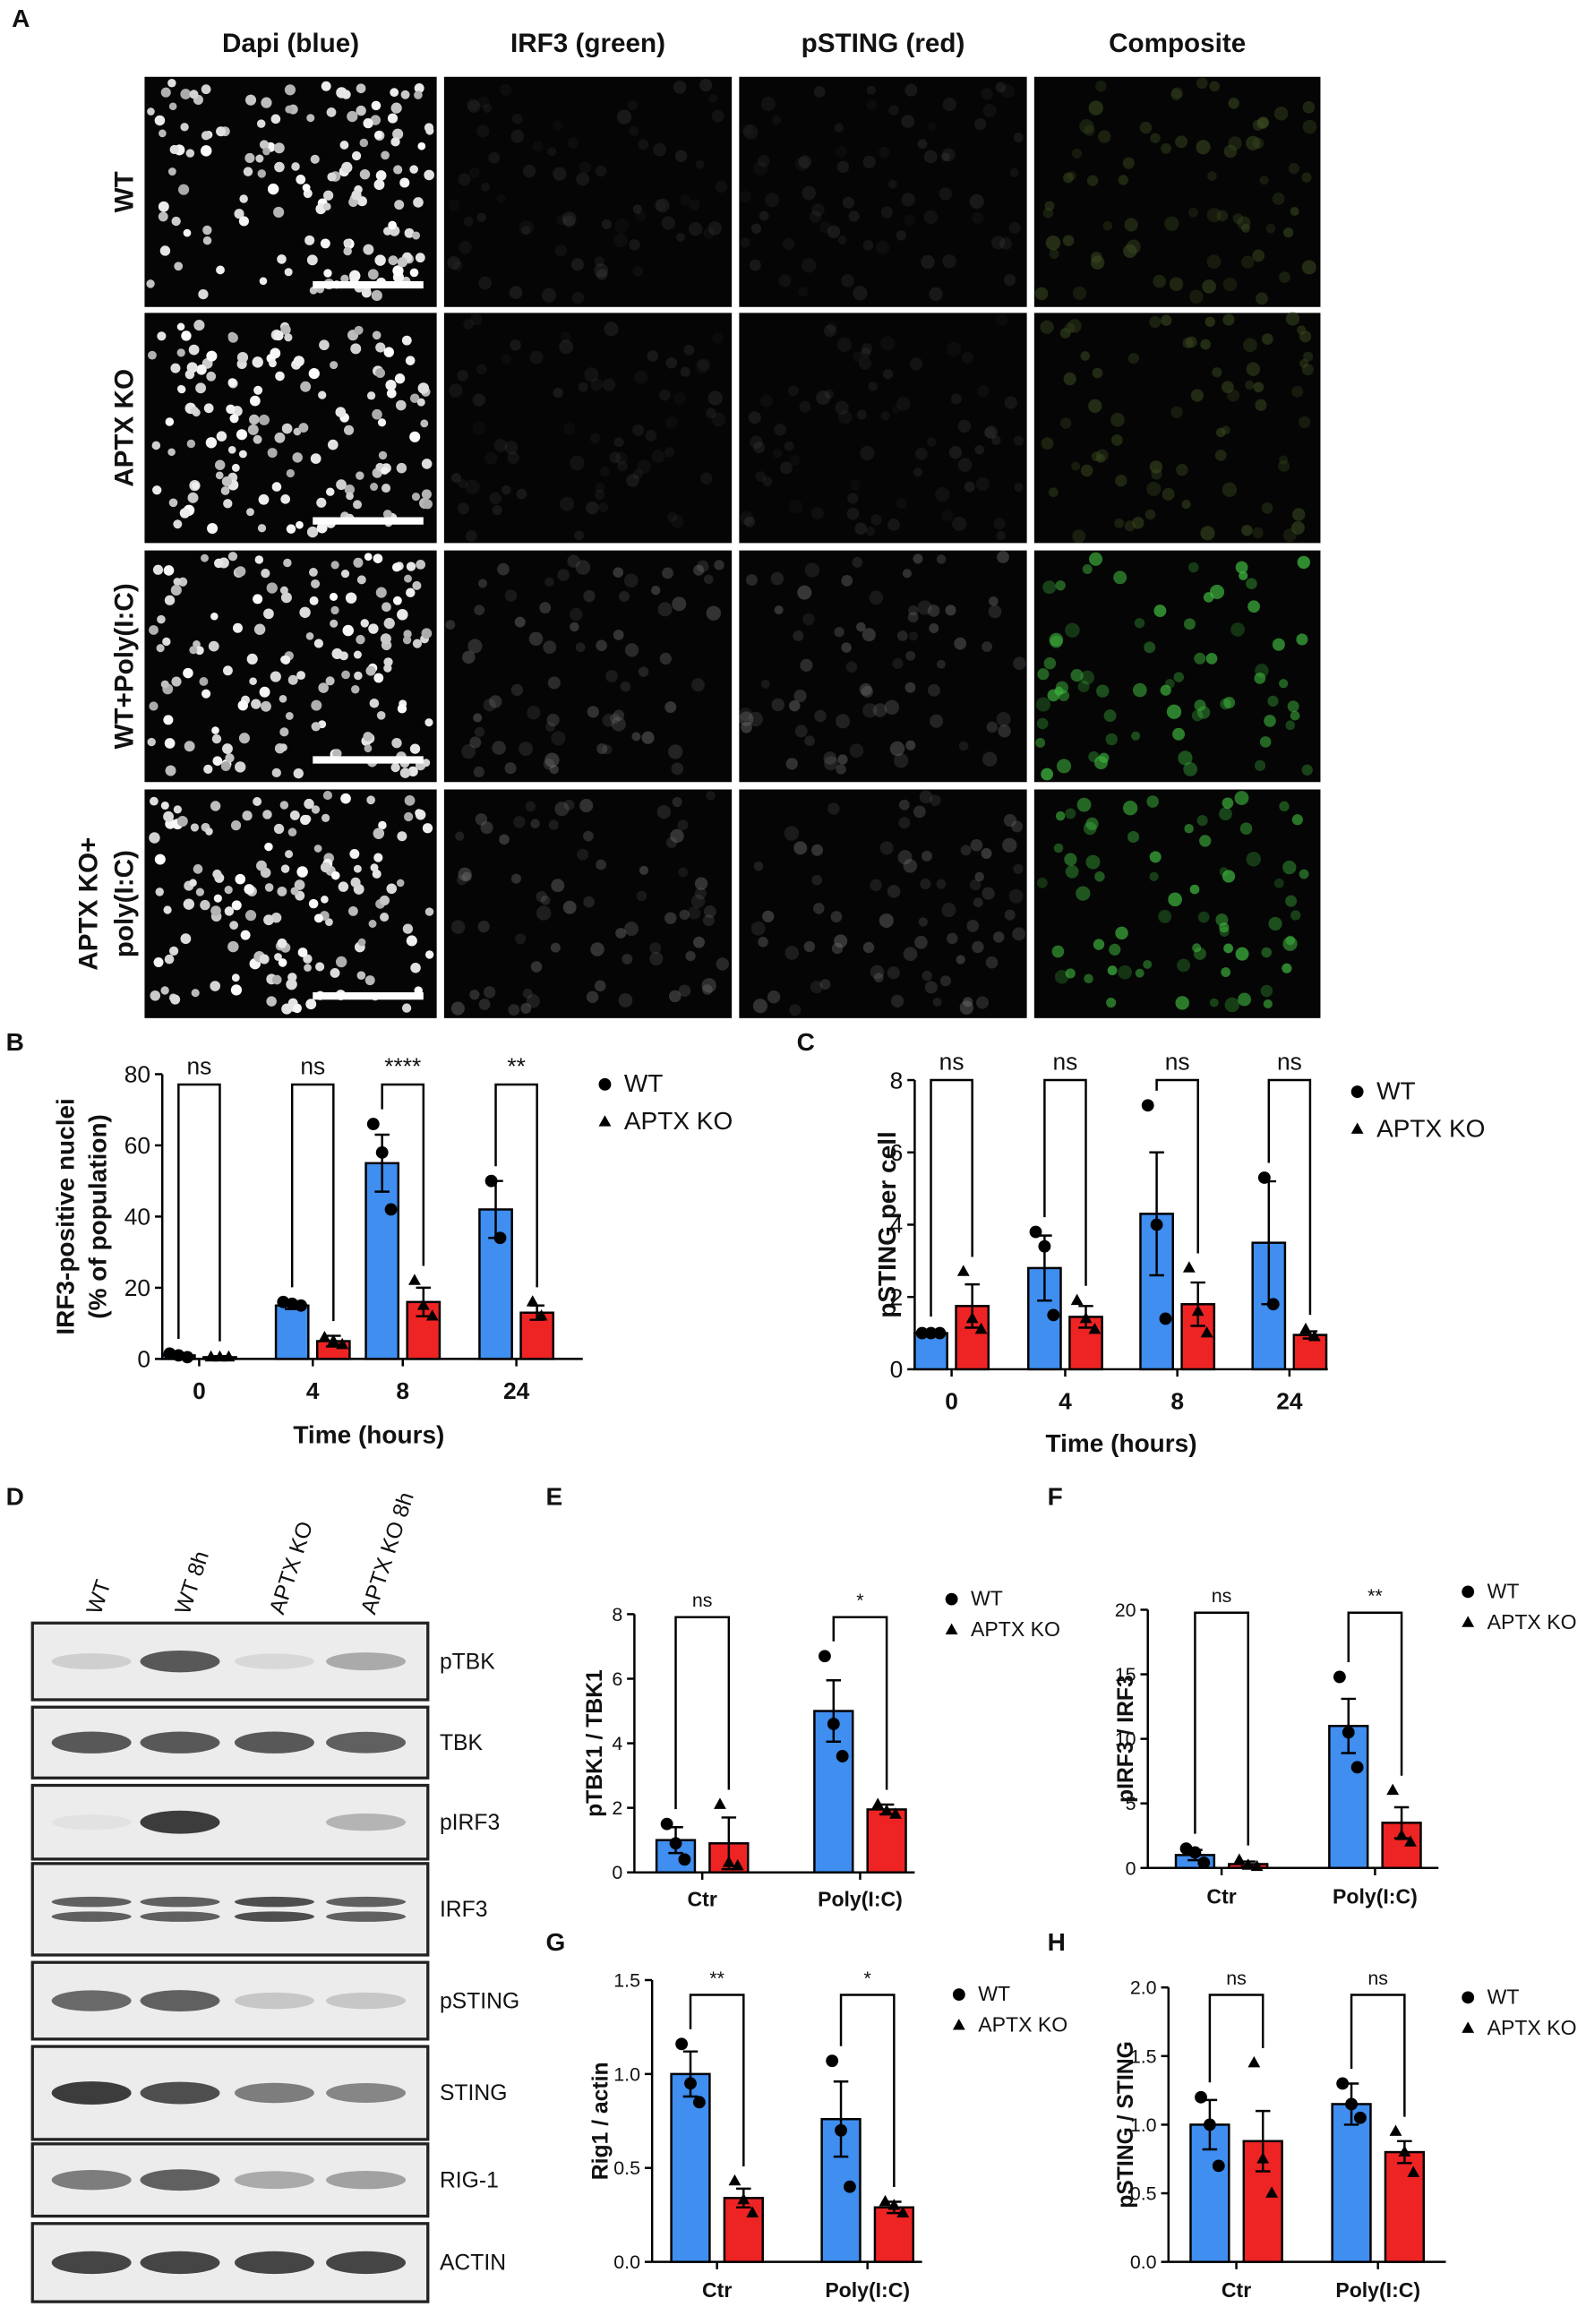  I want to click on row-label: WT, so click(124, 192).